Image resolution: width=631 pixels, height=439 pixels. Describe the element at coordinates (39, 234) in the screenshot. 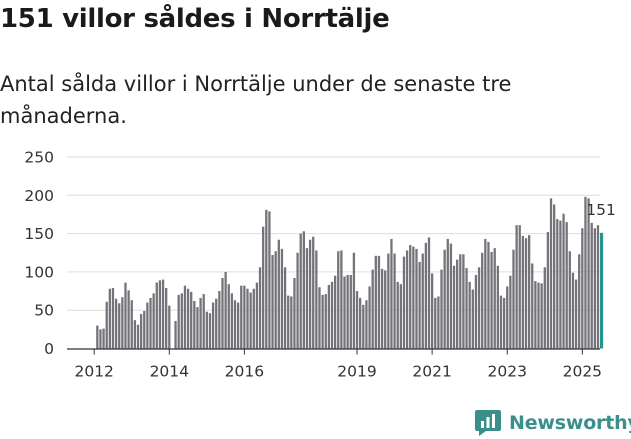

I see `y-tick-label: 150` at that location.